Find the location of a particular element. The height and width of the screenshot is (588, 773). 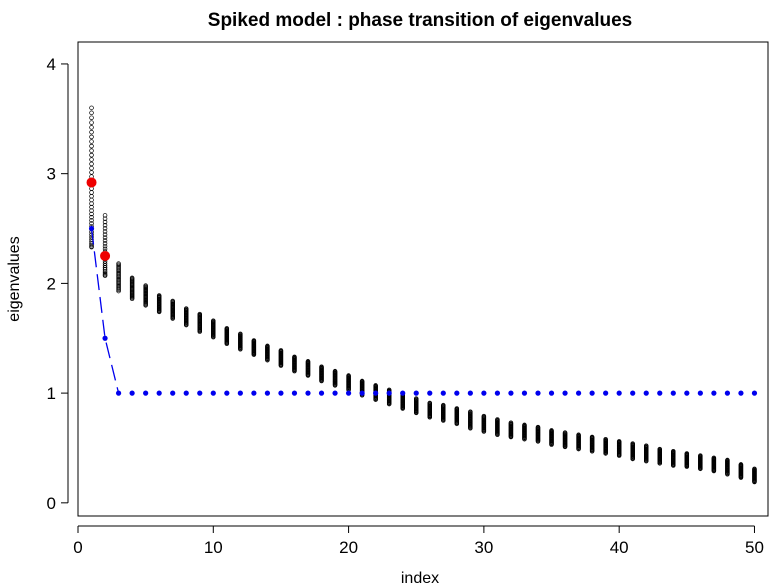

y-tick-label: 3 is located at coordinates (51, 174).